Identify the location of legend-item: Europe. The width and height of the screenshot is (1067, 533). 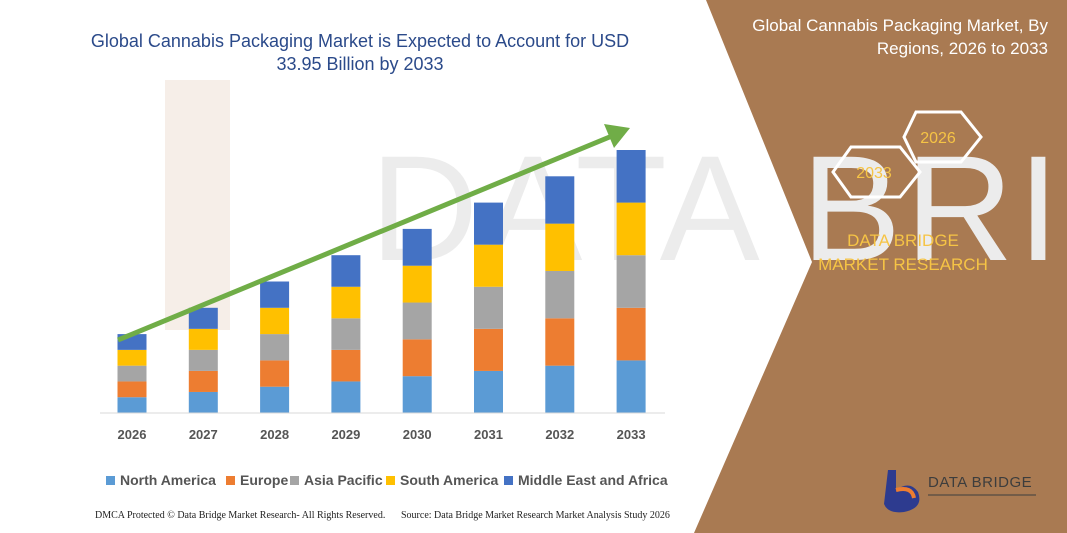
(257, 480).